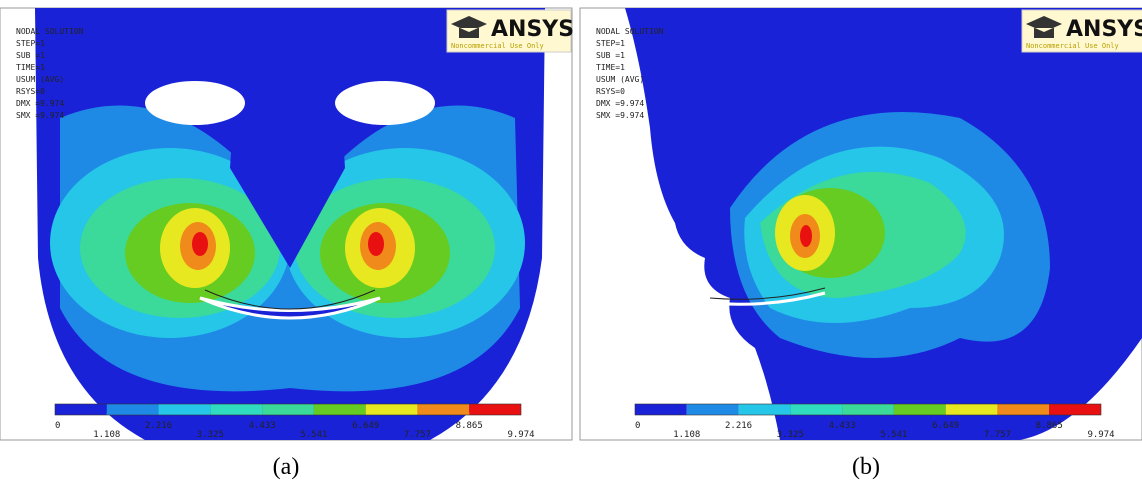  Describe the element at coordinates (866, 467) in the screenshot. I see `caption-label: (b)` at that location.